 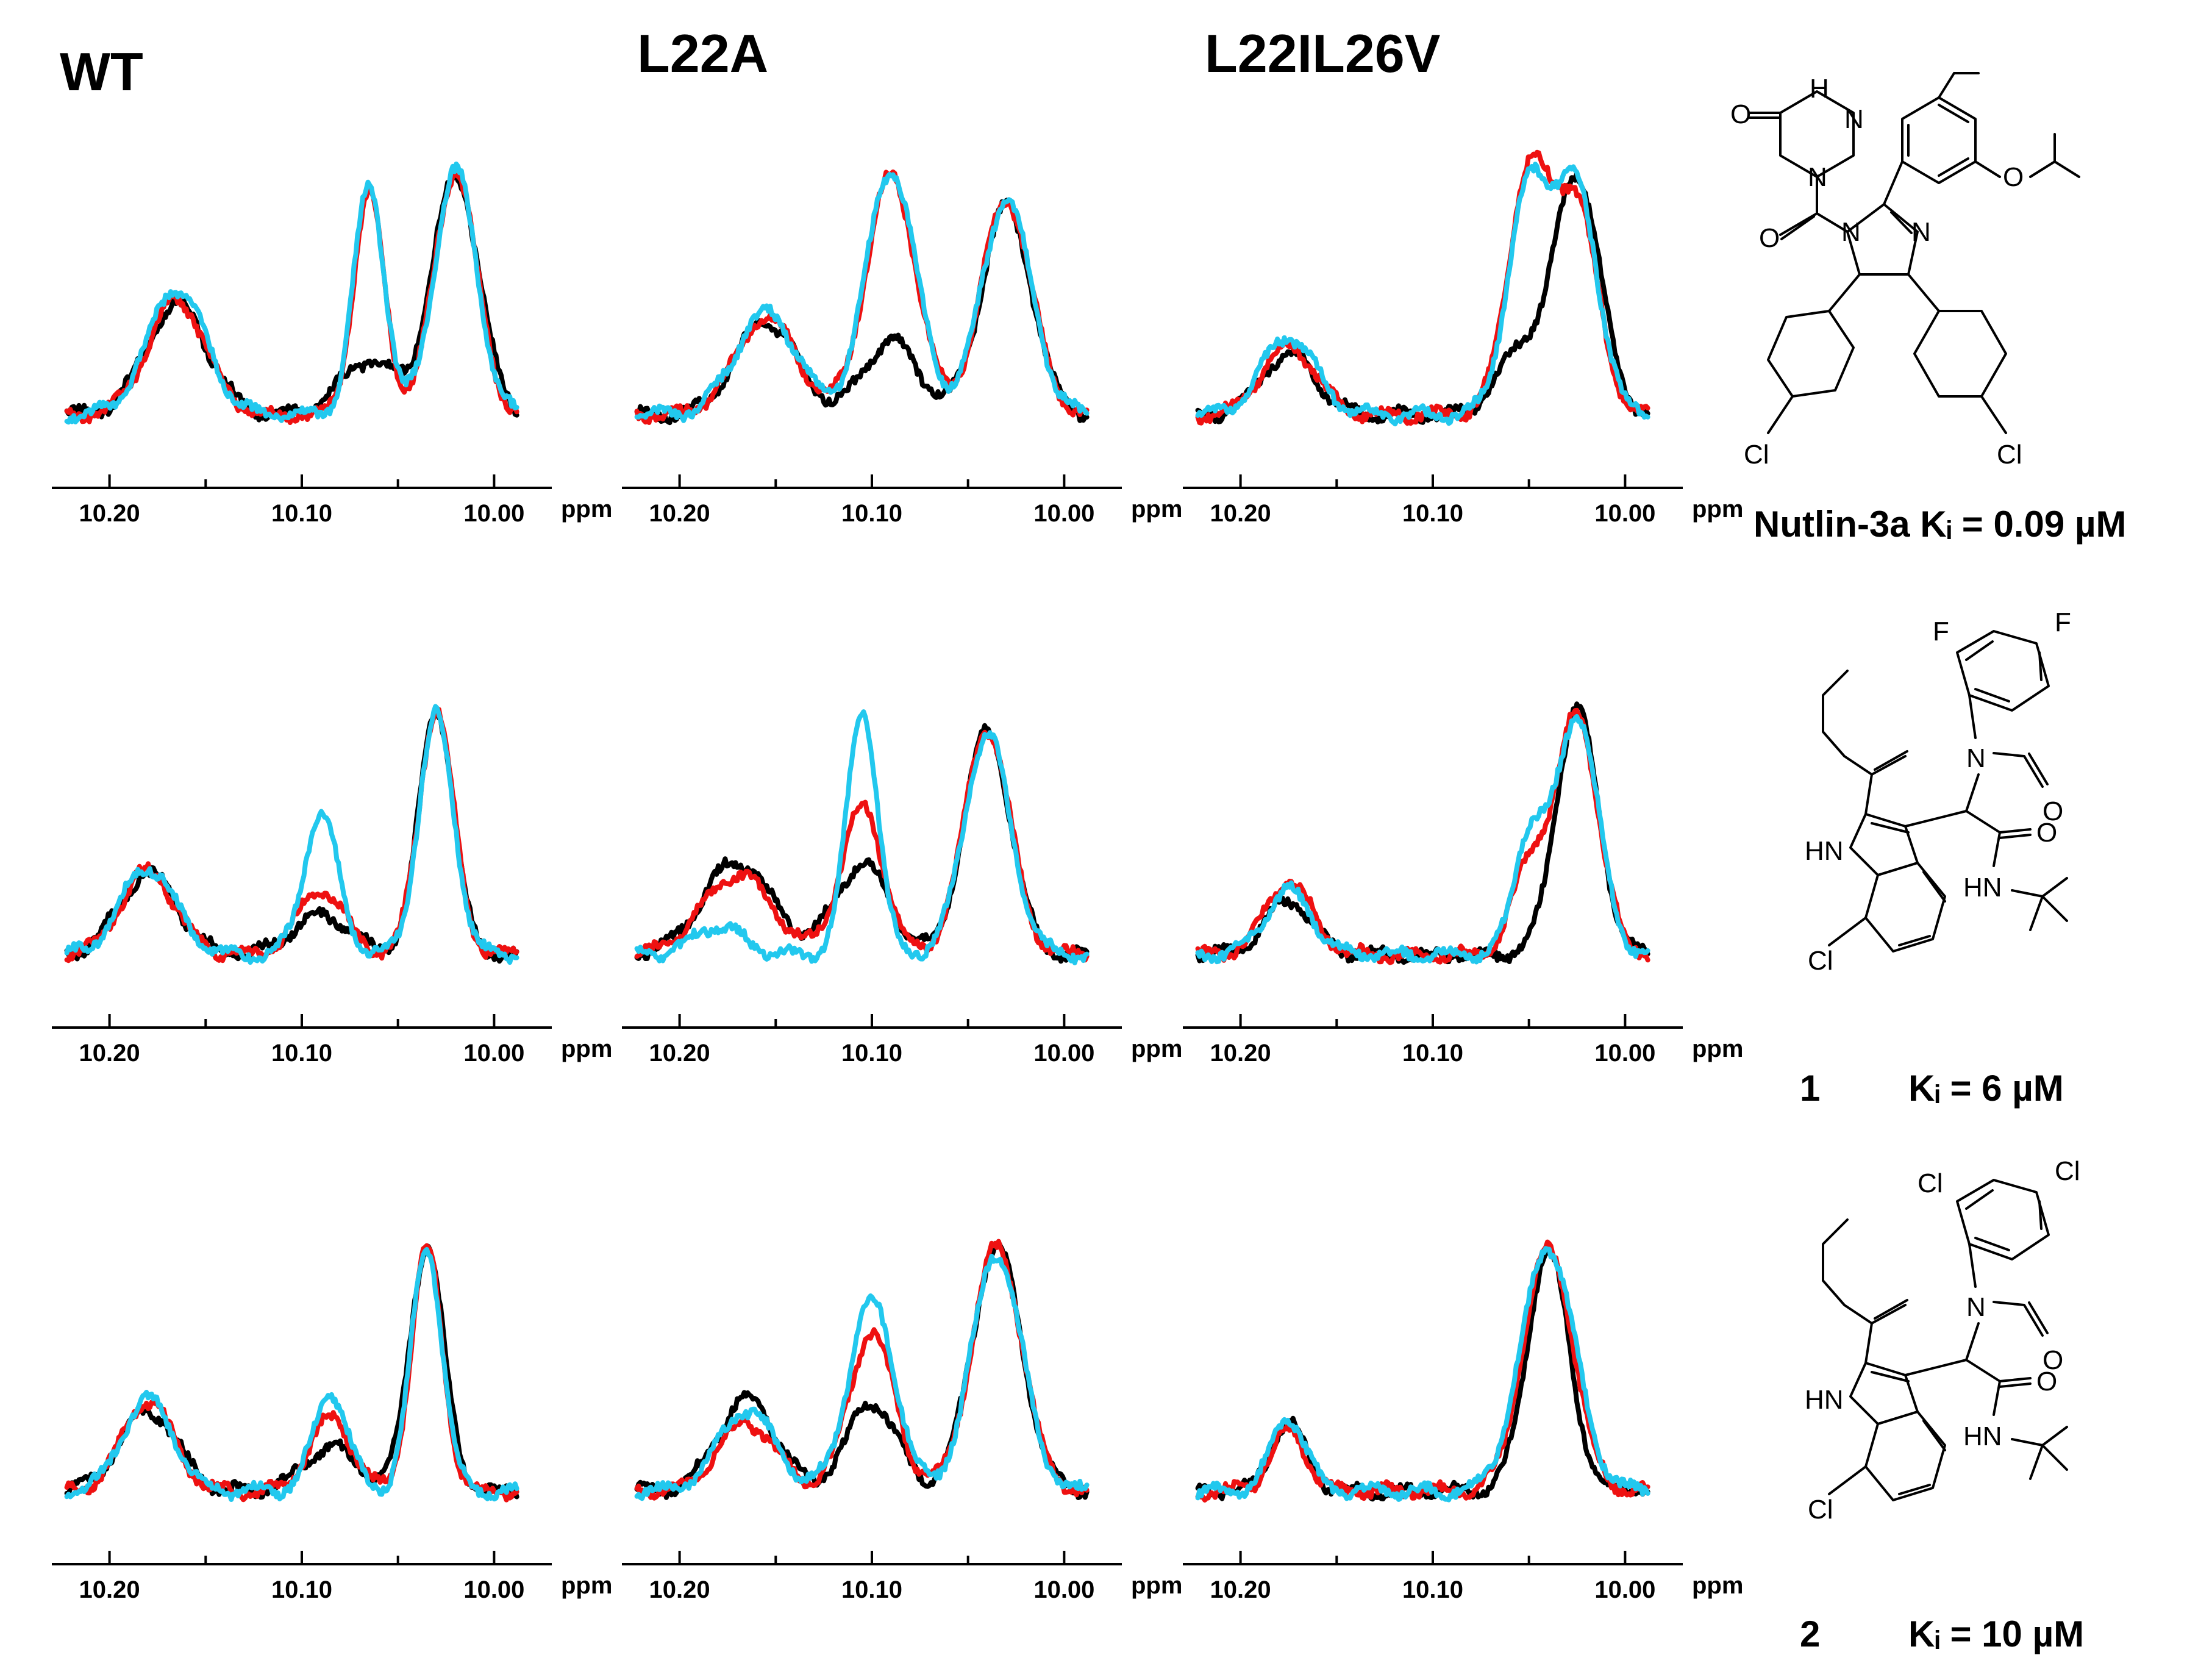 I want to click on caption-compound-1-ki: Kᵢ = 6 µM, so click(x=1986, y=1088).